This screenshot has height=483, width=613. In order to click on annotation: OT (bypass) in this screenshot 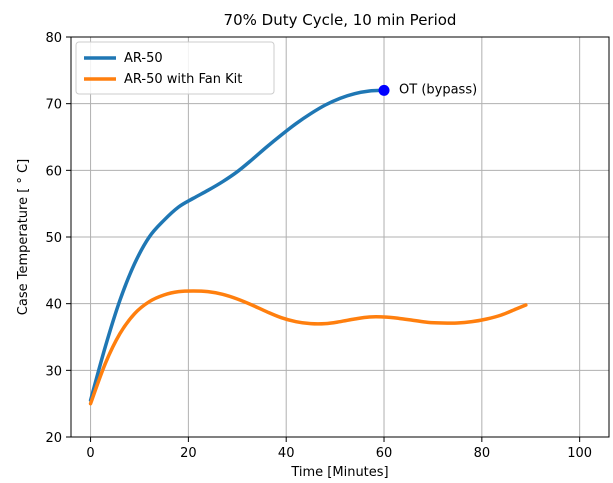, I will do `click(427, 89)`.